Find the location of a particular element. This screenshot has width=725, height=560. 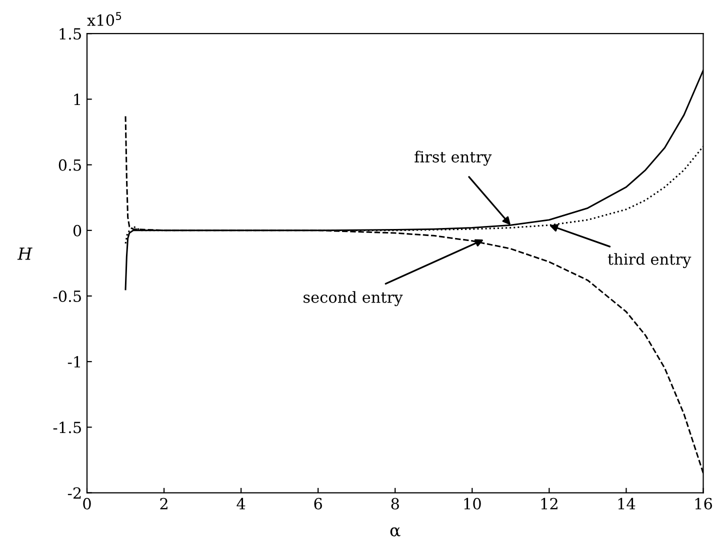

x-tick-label: 2 is located at coordinates (164, 504).